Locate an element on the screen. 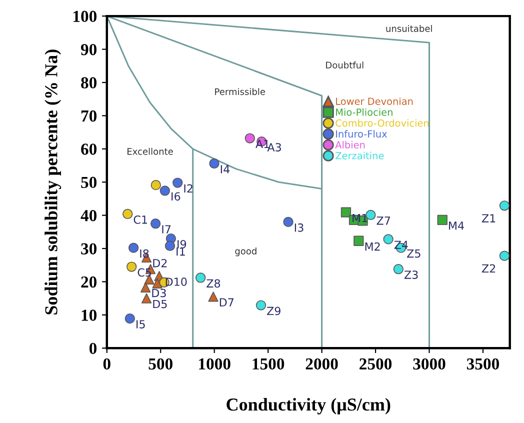 The width and height of the screenshot is (524, 423). annotation: A3 is located at coordinates (274, 147).